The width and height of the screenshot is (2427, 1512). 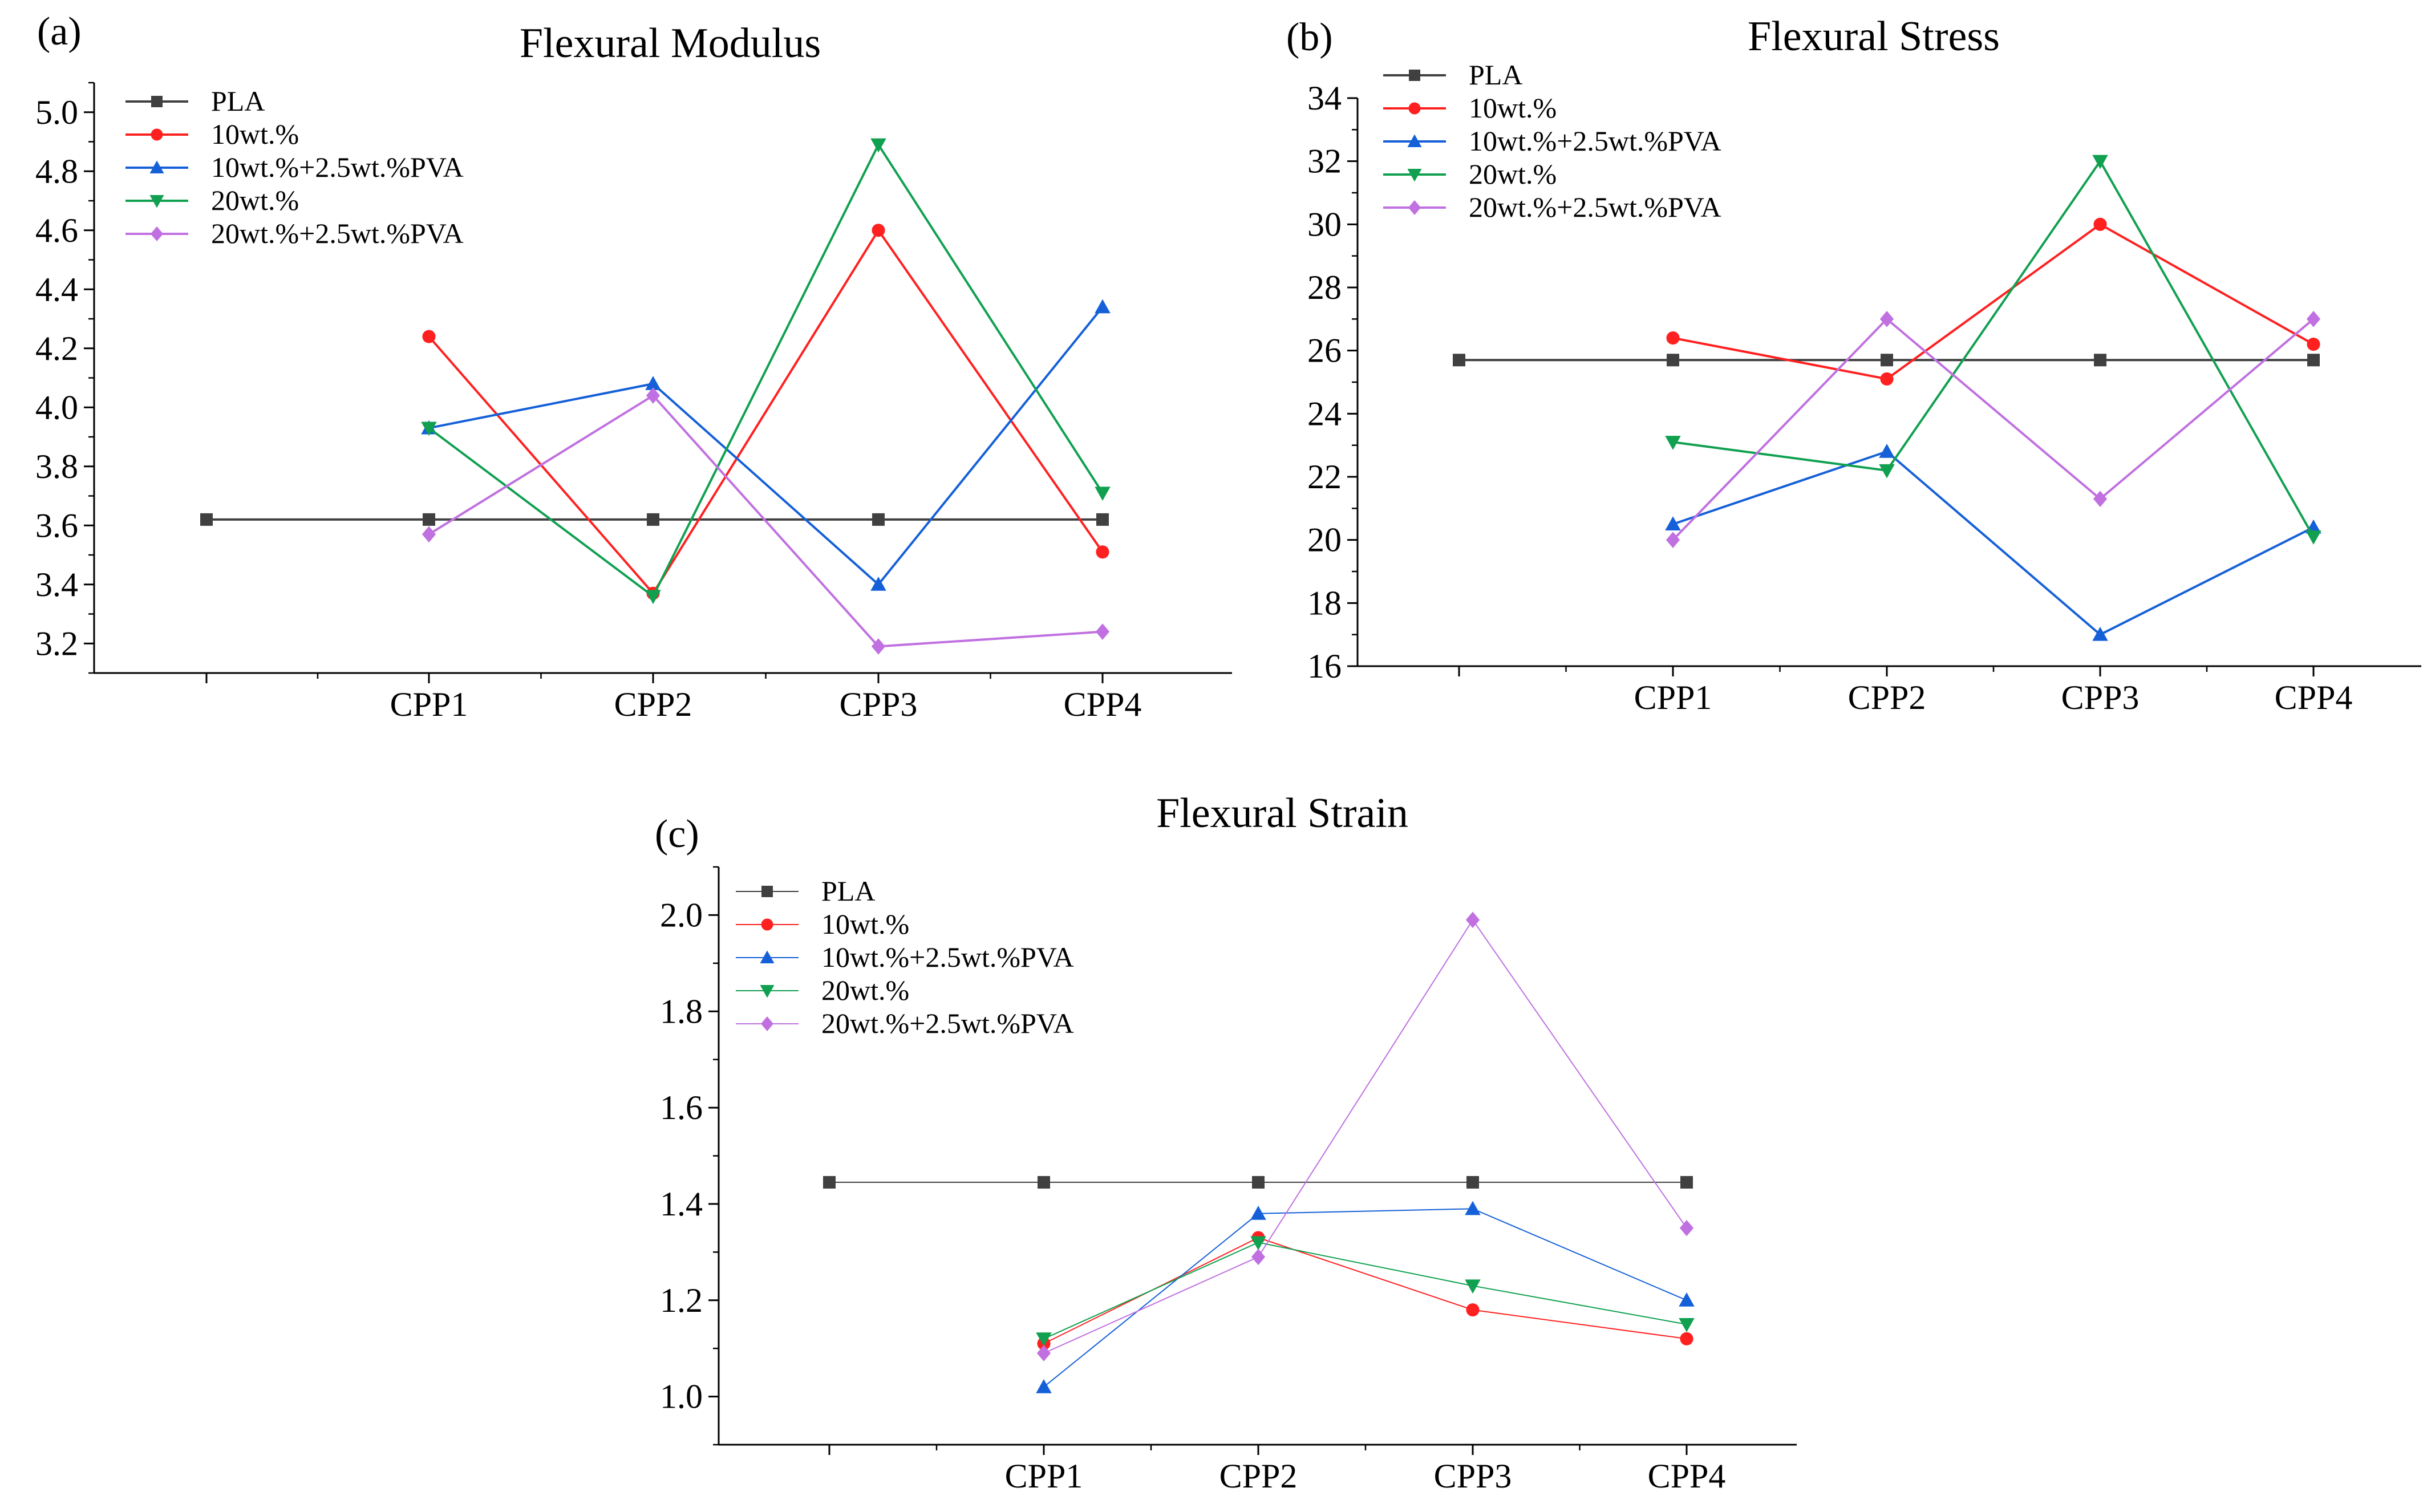 What do you see at coordinates (57, 584) in the screenshot?
I see `y-tick-label: 3.4` at bounding box center [57, 584].